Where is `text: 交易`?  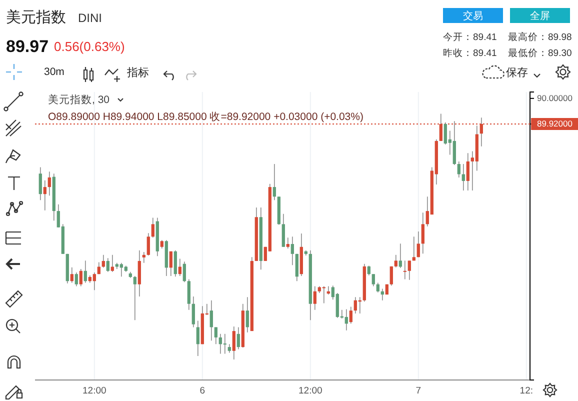 text: 交易 is located at coordinates (473, 16).